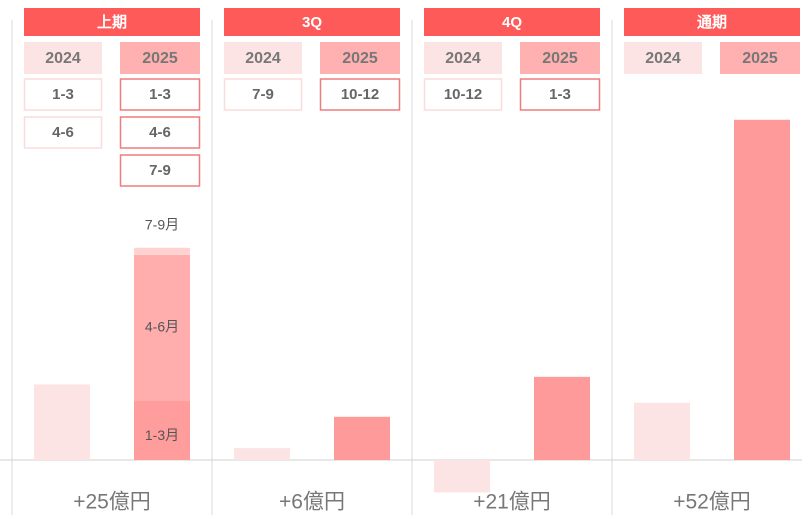 The width and height of the screenshot is (802, 520). Describe the element at coordinates (162, 435) in the screenshot. I see `segment-label: 1-3月` at that location.